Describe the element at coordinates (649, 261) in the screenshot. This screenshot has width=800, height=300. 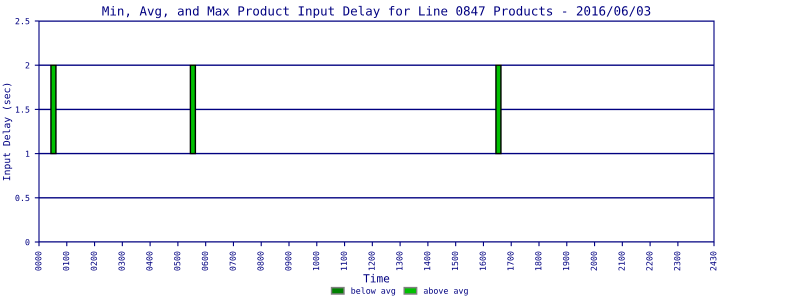
I see `x-tick-label: 2200` at that location.